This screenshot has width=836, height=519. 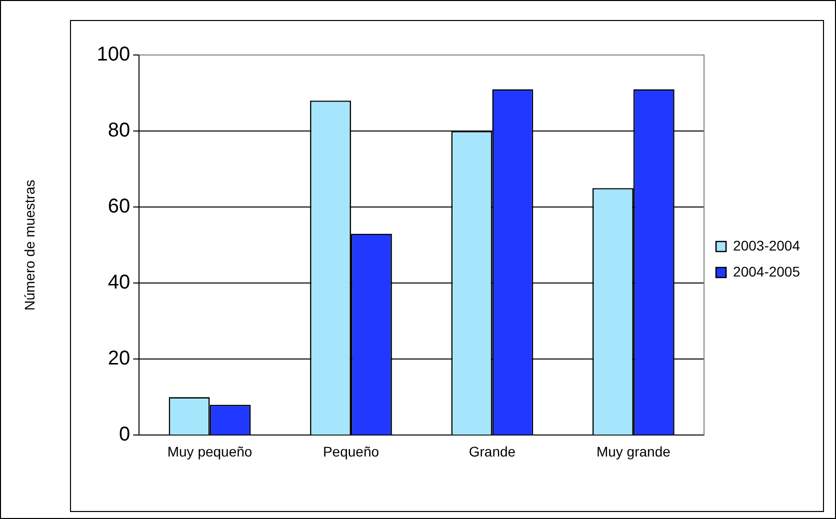 I want to click on x-tick-label: Muy pequeño, so click(x=209, y=451).